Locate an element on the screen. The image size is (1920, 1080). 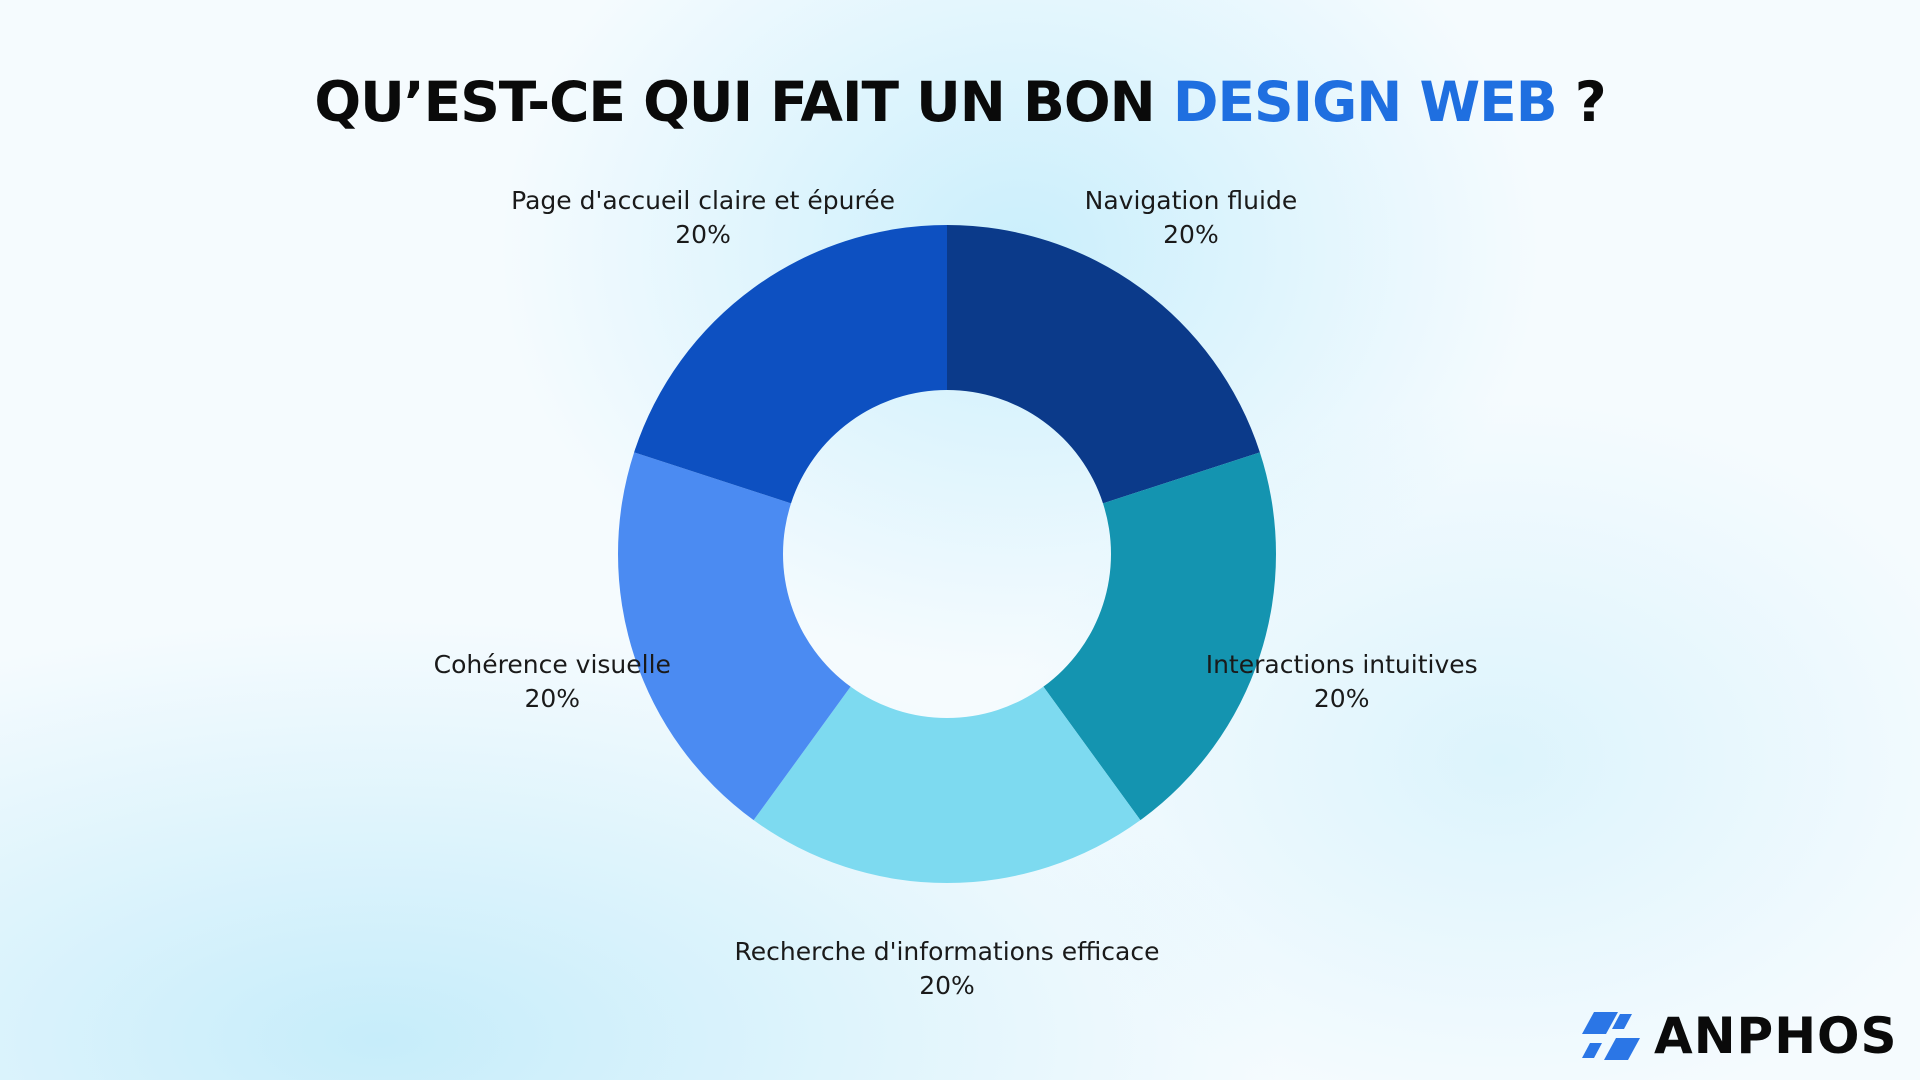
segment-label-4: Cohérence visuelle 20% is located at coordinates (552, 682).